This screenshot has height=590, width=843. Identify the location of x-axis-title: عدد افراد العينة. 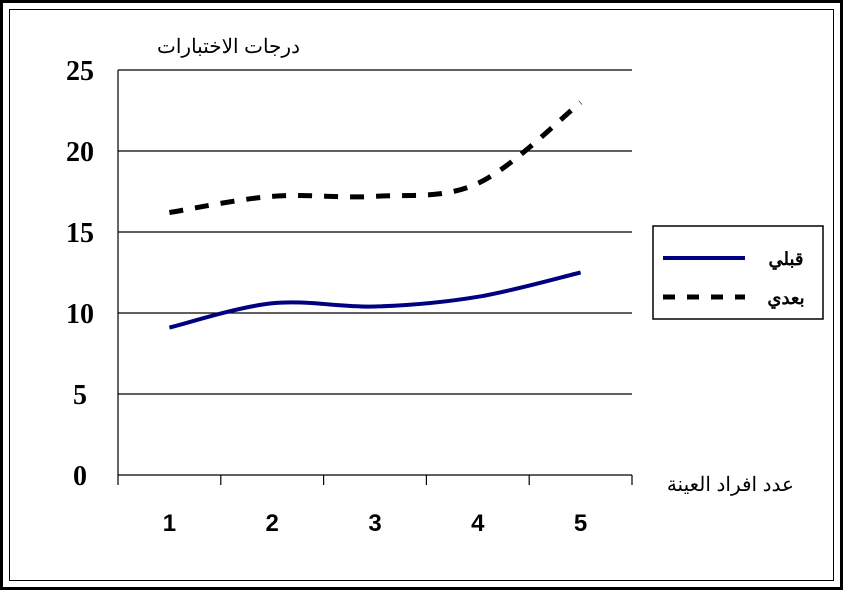
(730, 485).